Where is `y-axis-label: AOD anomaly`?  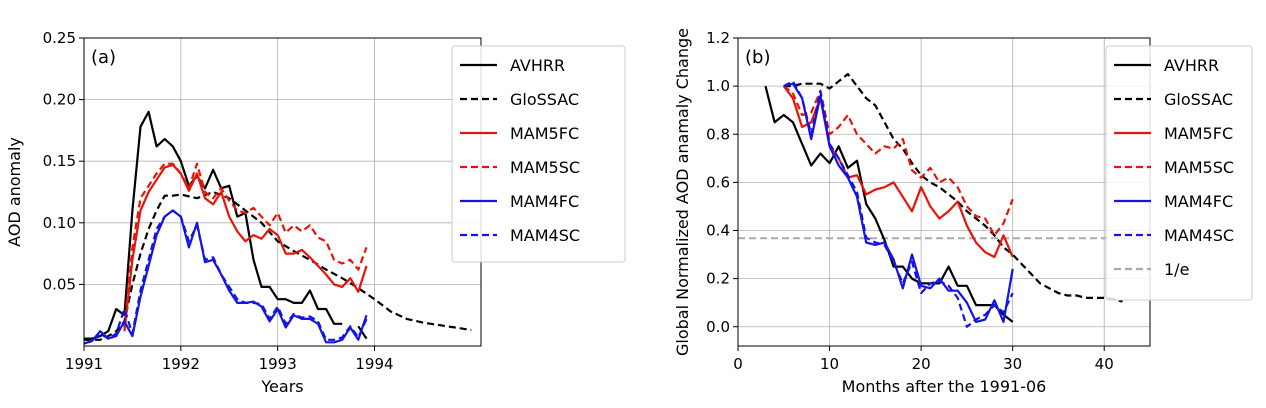 y-axis-label: AOD anomaly is located at coordinates (14, 192).